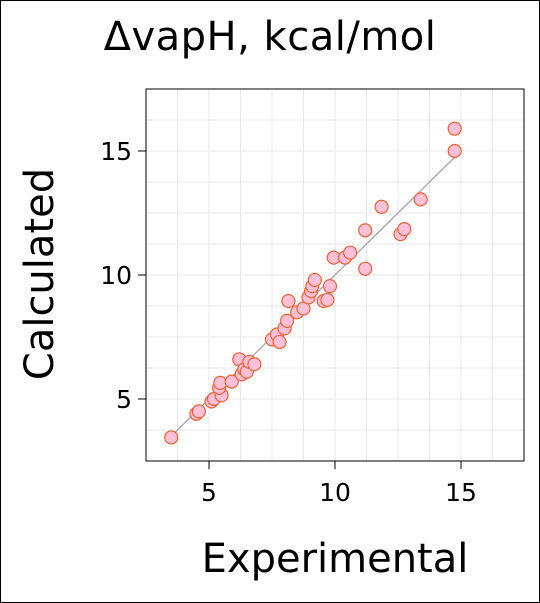 The image size is (540, 603). What do you see at coordinates (209, 492) in the screenshot?
I see `x-tick-label-5: 5` at bounding box center [209, 492].